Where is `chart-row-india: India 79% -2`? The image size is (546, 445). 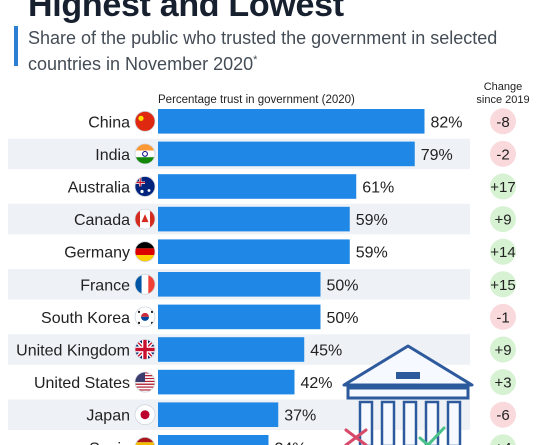
chart-row-india: India 79% -2 is located at coordinates (262, 154).